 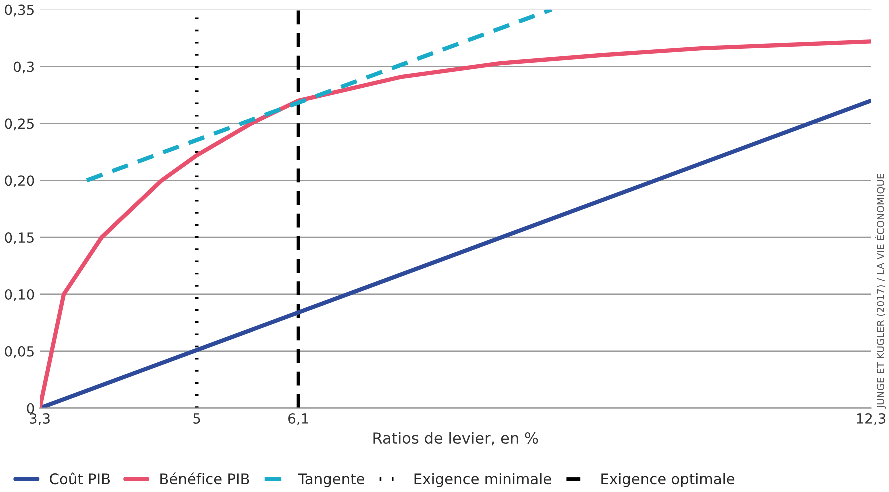 What do you see at coordinates (483, 480) in the screenshot?
I see `legend-label: Exigence minimale` at bounding box center [483, 480].